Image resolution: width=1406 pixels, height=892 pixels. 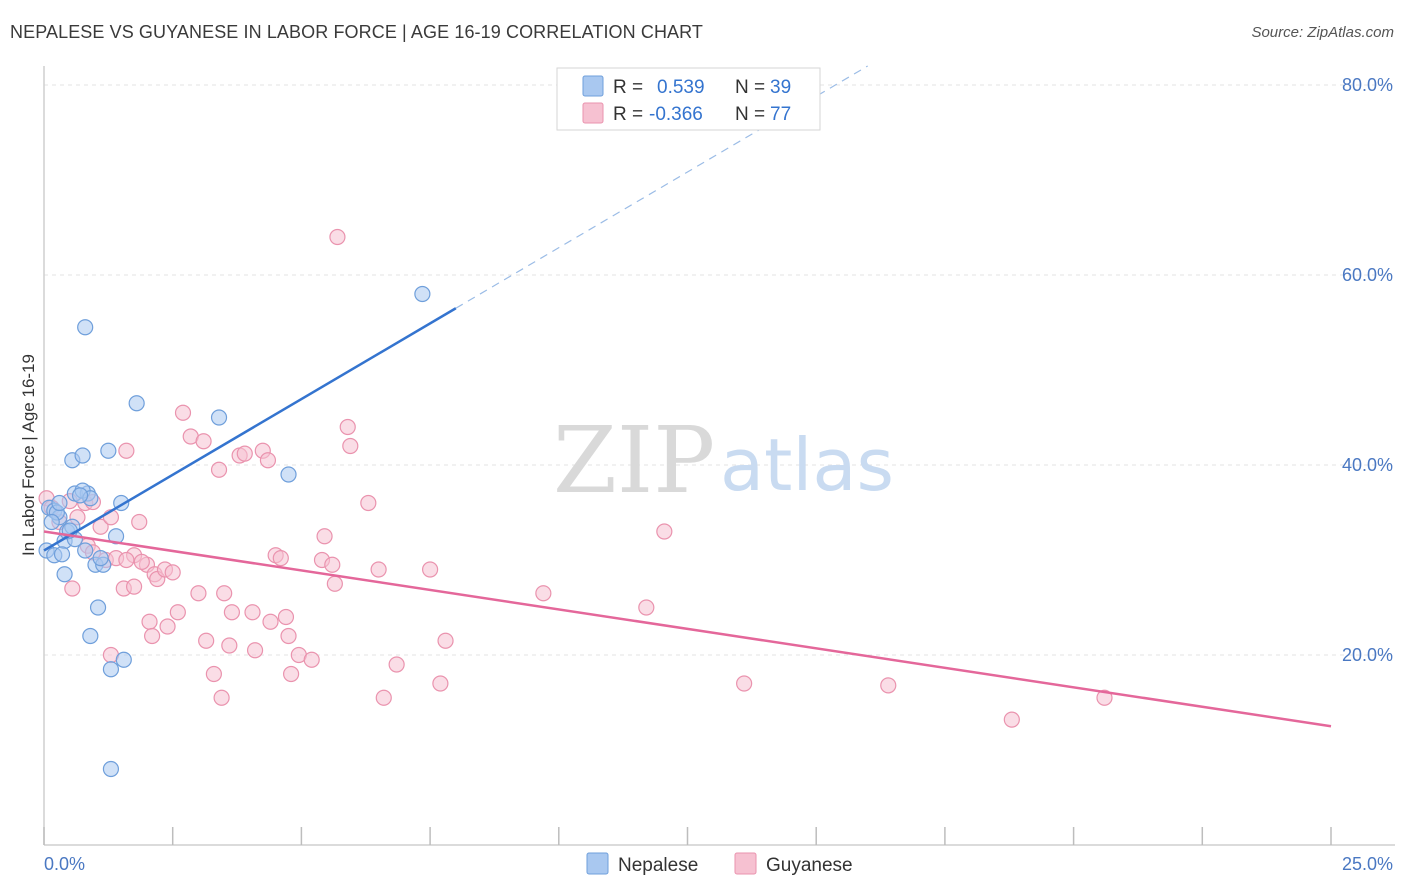 I want to click on guyanese-n-value: 77, so click(x=780, y=114).